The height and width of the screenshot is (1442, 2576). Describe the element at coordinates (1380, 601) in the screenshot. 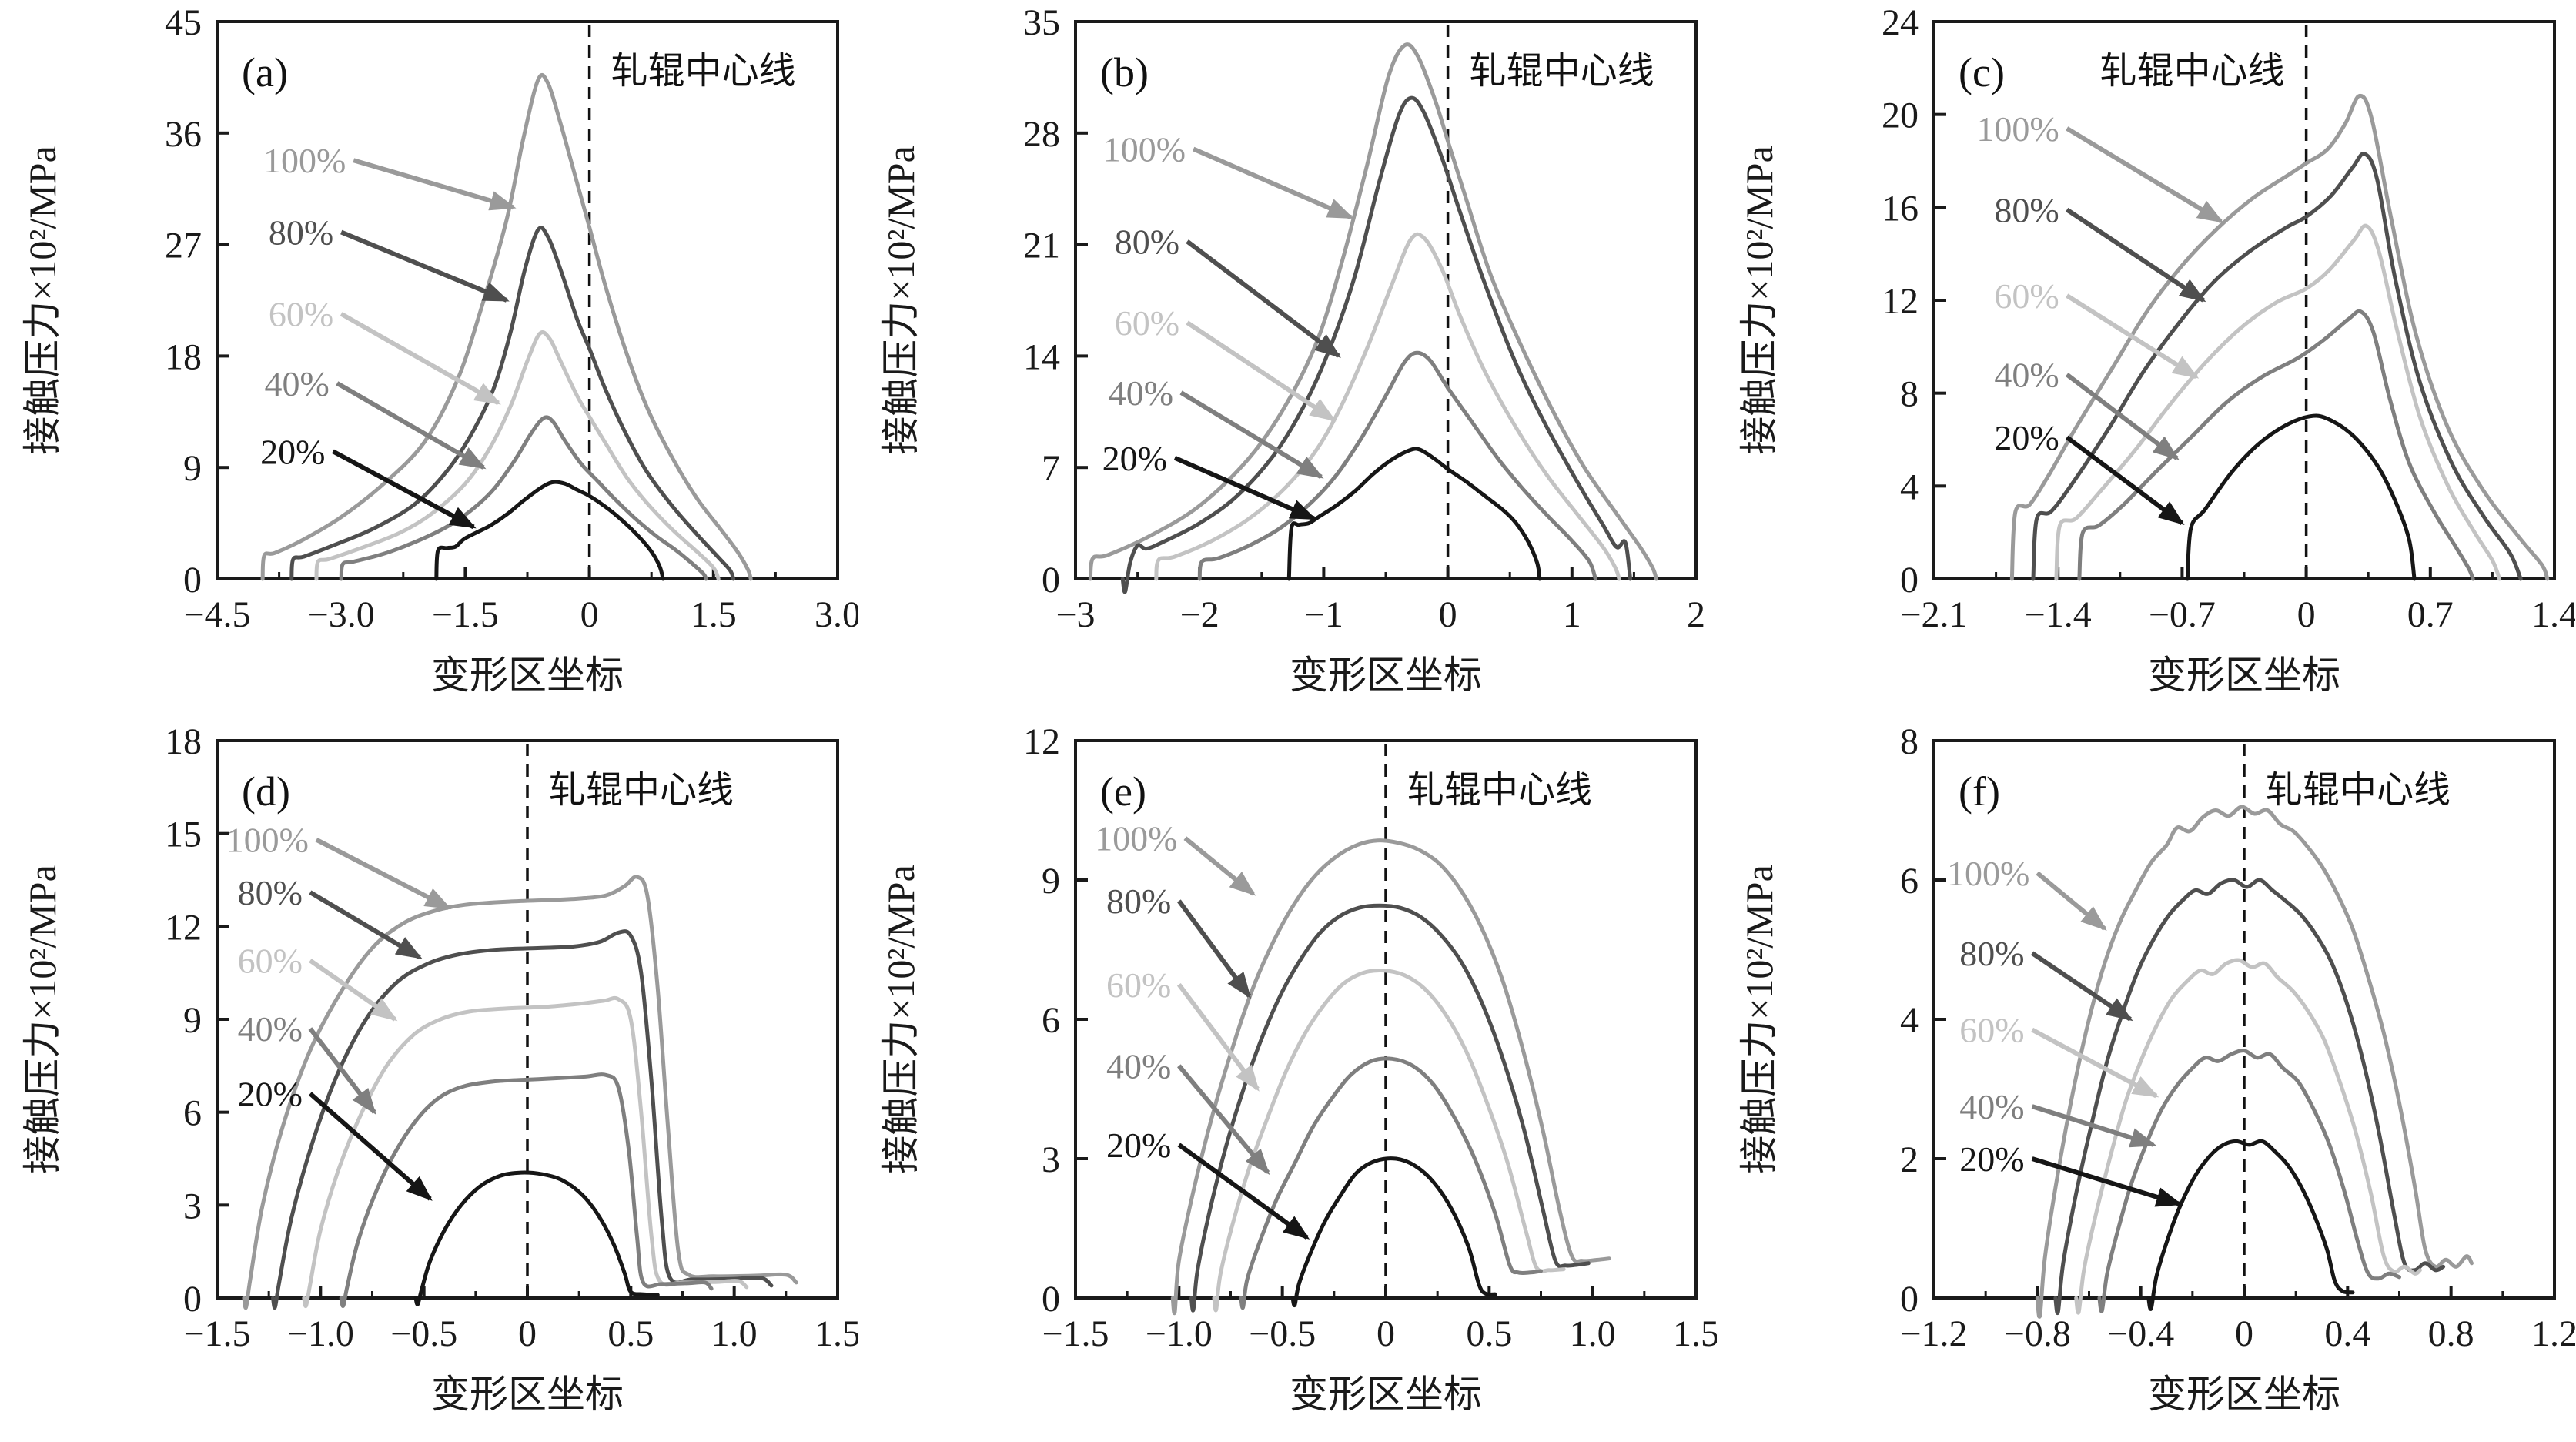

I see `x-axis: −3 −2 −1 0 1 2` at that location.